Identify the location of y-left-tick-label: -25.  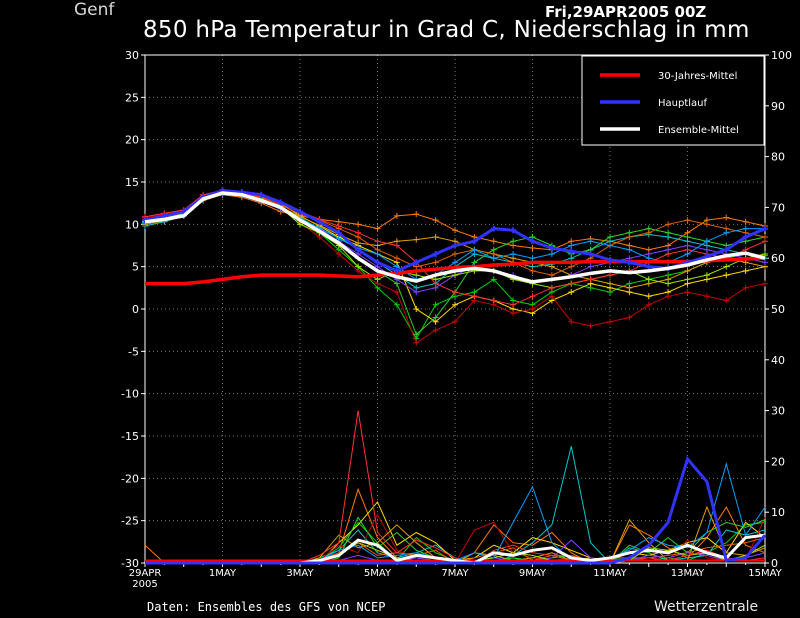
(130, 521).